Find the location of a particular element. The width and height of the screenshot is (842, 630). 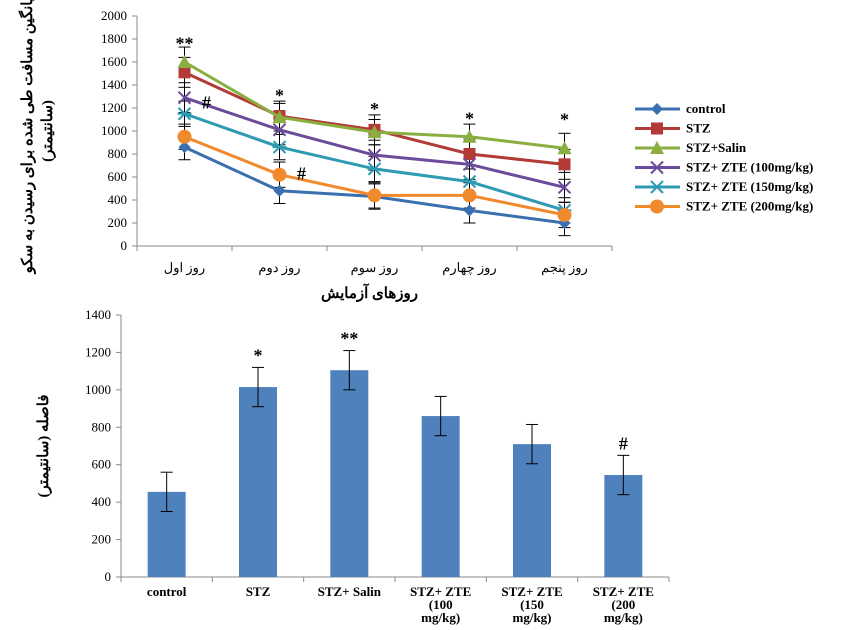

x-tick-label: control is located at coordinates (167, 591).